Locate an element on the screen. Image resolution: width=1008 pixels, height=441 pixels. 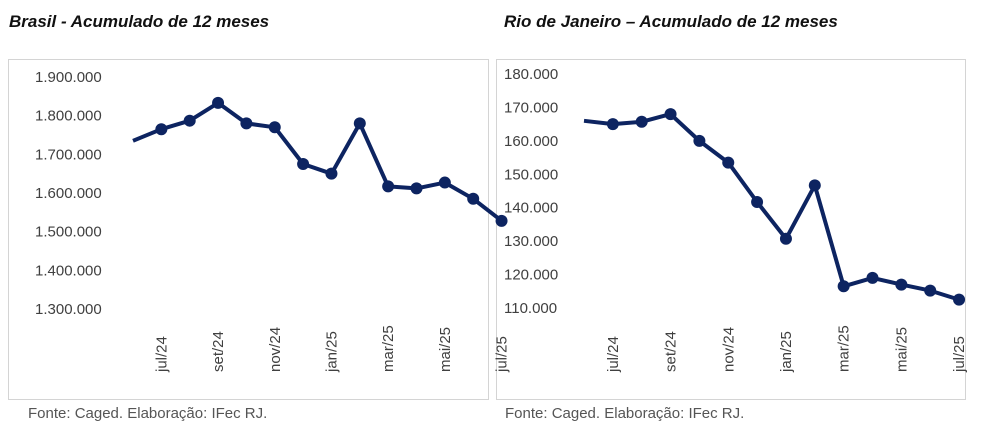
y-tick-label: 150.000 is located at coordinates (531, 174).